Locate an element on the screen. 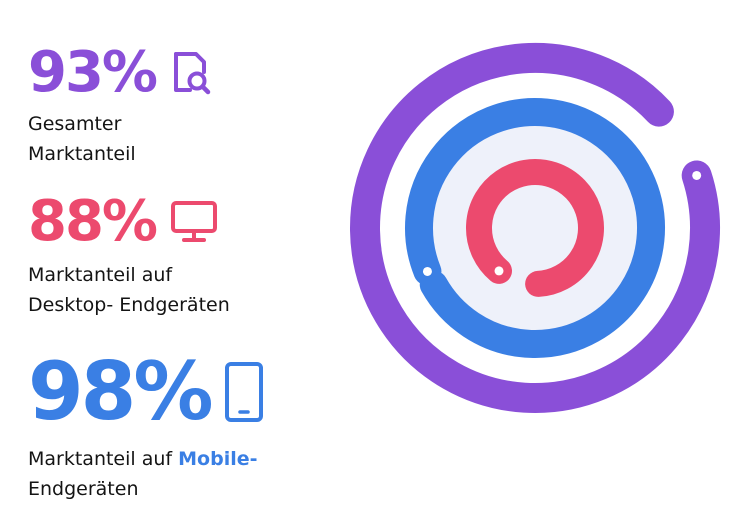 Image resolution: width=750 pixels, height=517 pixels. stat-label-line: Desktop- Endgeräten is located at coordinates (129, 305).